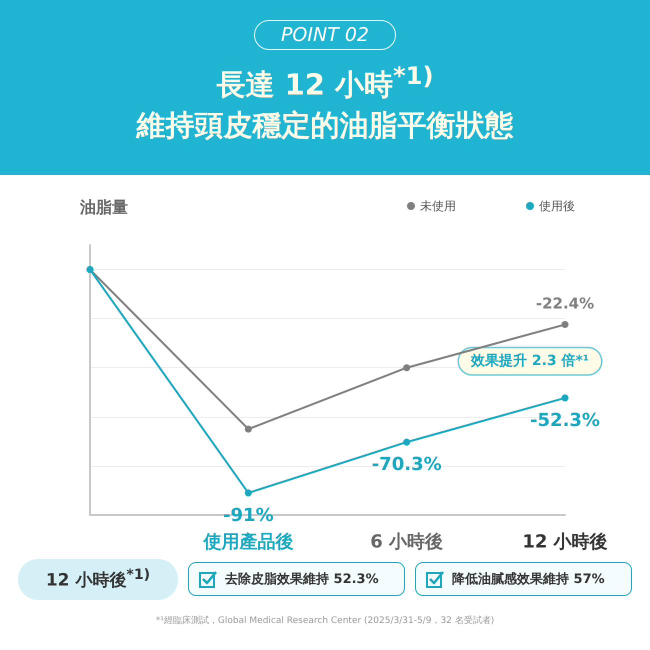  Describe the element at coordinates (325, 620) in the screenshot. I see `text: *¹經臨床測試，Global Medical Research Center (2025/3/31-5/9，32 名受試者)` at that location.